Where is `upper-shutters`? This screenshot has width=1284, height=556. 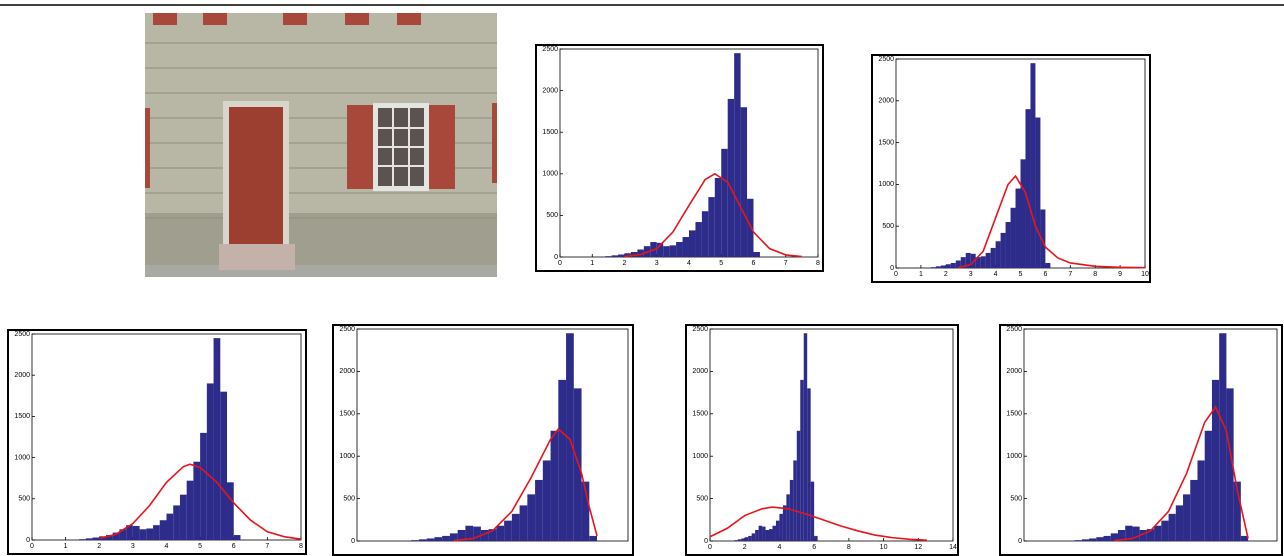 upper-shutters is located at coordinates (287, 19).